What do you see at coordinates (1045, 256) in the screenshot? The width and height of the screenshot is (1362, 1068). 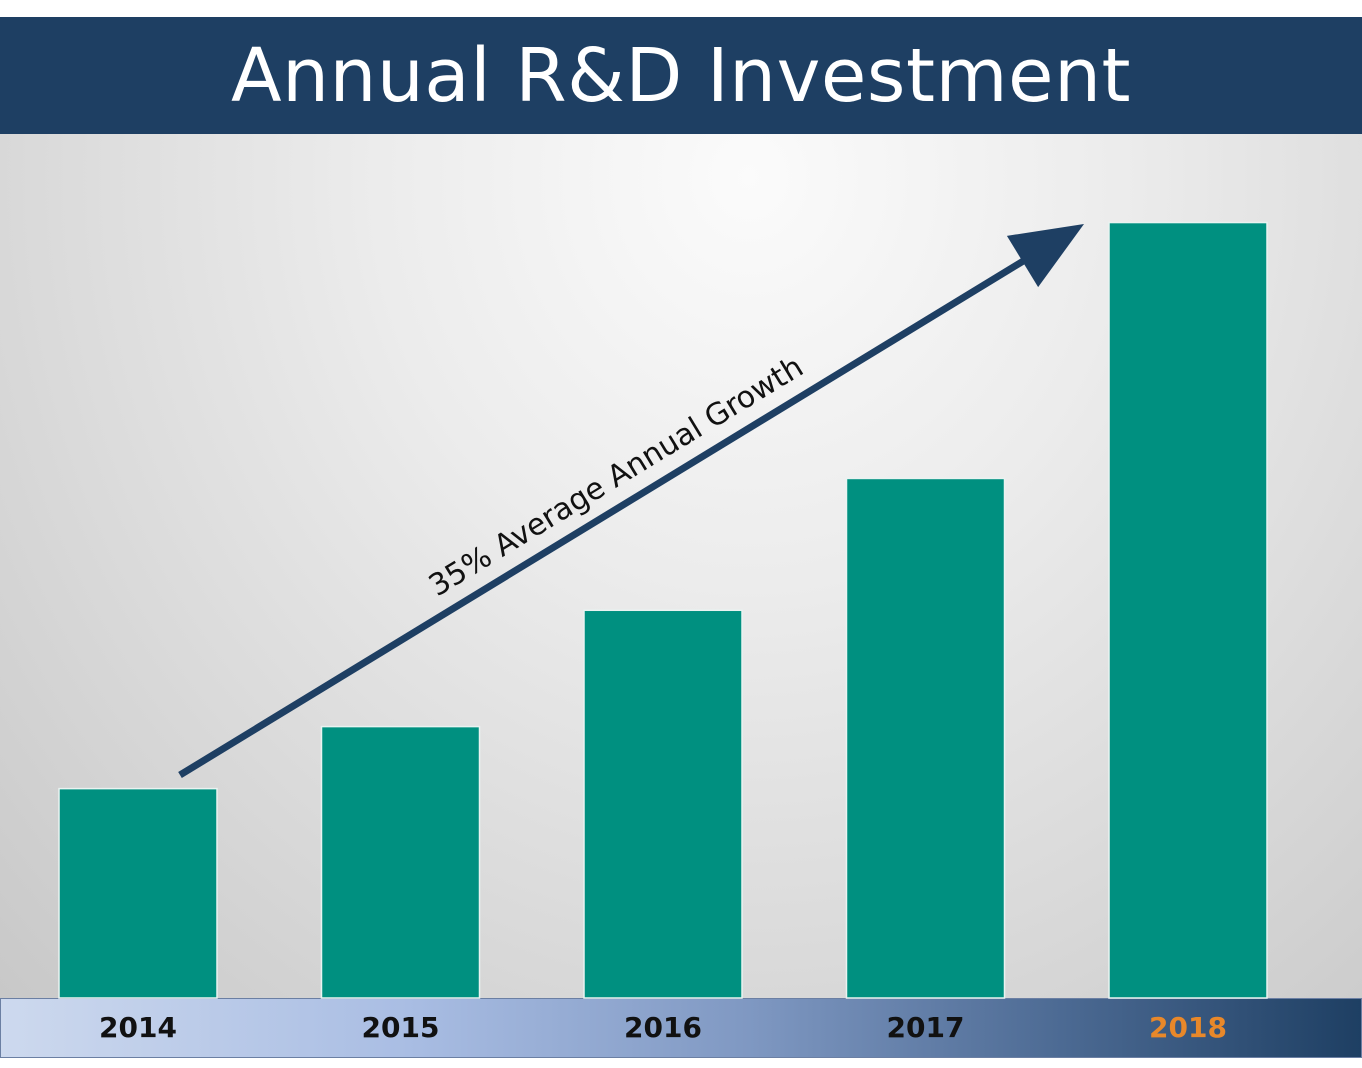 I see `growth-arrow-head` at bounding box center [1045, 256].